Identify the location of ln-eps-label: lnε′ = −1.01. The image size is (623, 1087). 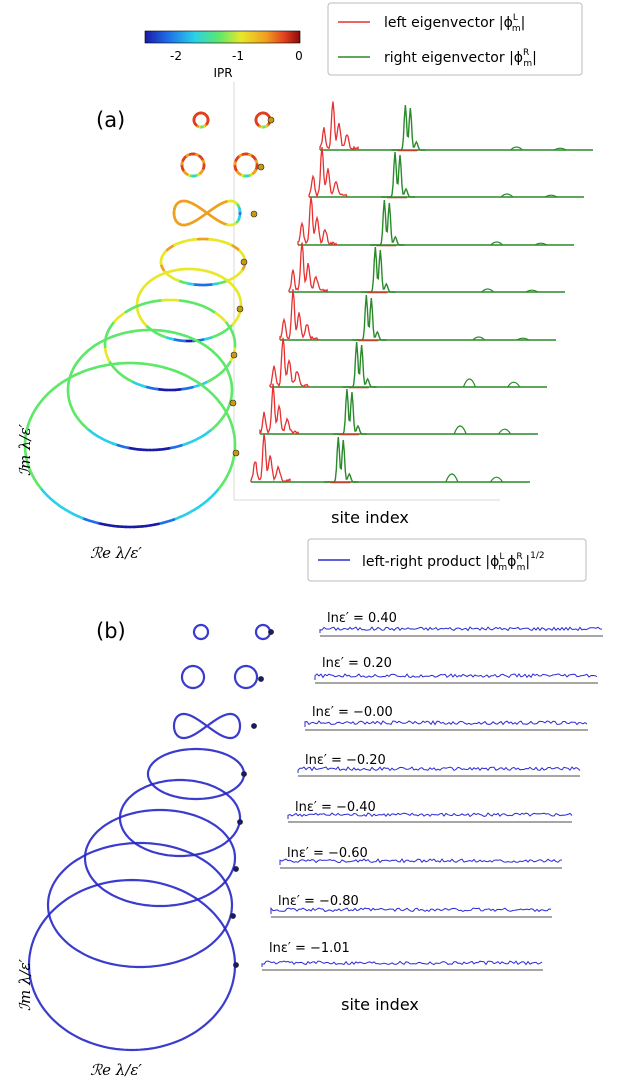
(309, 948).